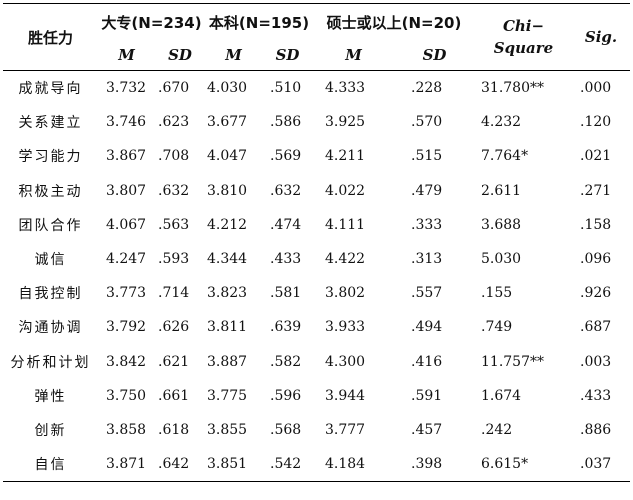 The height and width of the screenshot is (500, 633). What do you see at coordinates (50, 225) in the screenshot?
I see `competency-name: 团队合作` at bounding box center [50, 225].